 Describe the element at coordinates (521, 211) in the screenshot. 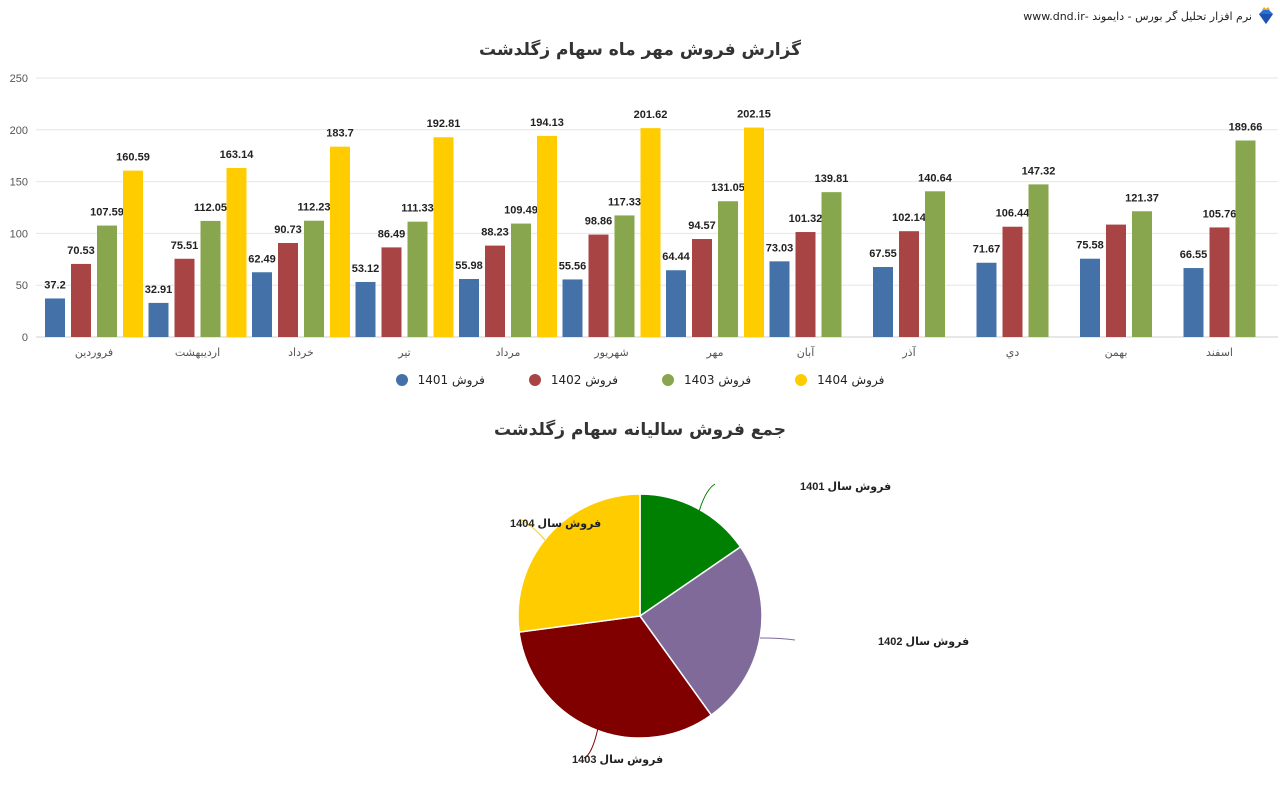

I see `bar-value-label: 109.49` at that location.